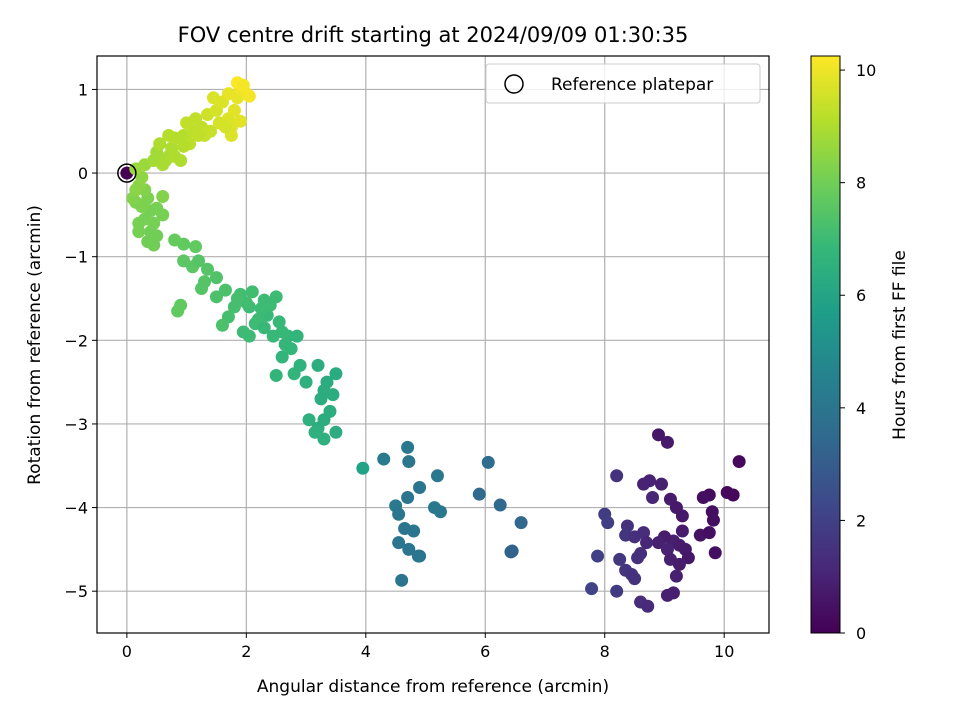  What do you see at coordinates (127, 651) in the screenshot?
I see `x-tick-label: 0` at bounding box center [127, 651].